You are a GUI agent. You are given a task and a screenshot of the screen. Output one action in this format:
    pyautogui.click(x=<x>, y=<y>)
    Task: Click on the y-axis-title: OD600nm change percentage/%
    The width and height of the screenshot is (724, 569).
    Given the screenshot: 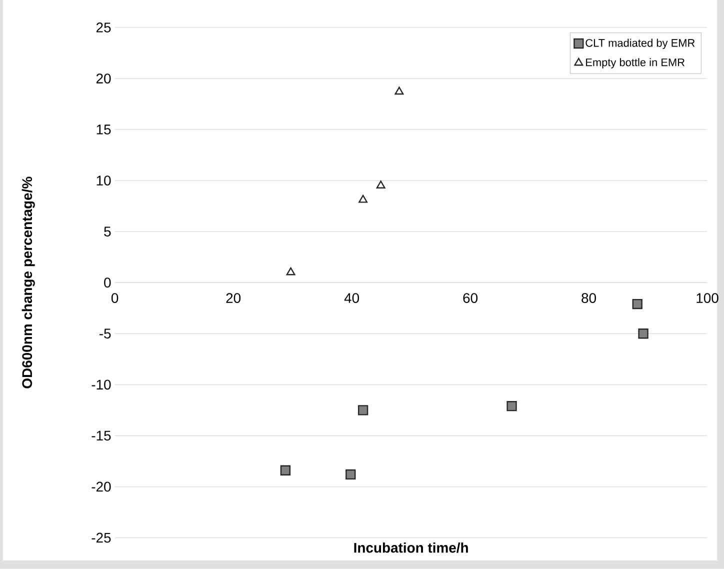 What is the action you would take?
    pyautogui.click(x=28, y=282)
    